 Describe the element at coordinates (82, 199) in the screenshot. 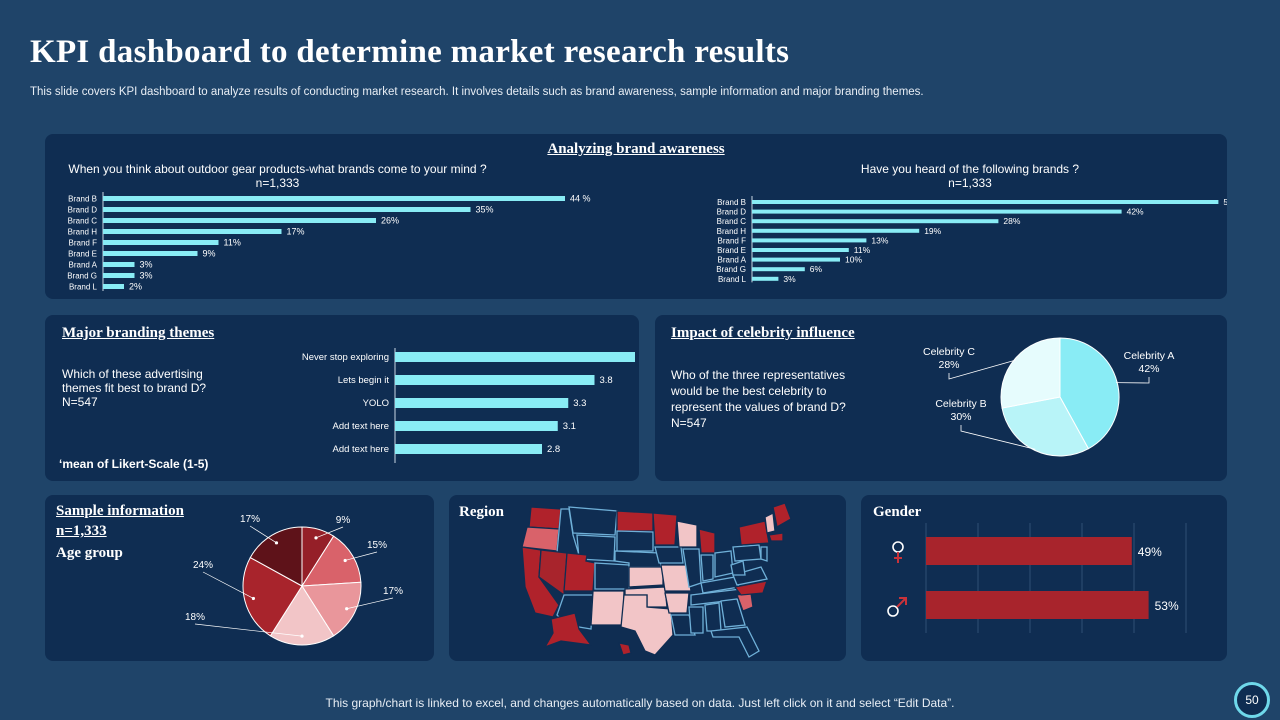

I see `category-label: Brand B` at that location.